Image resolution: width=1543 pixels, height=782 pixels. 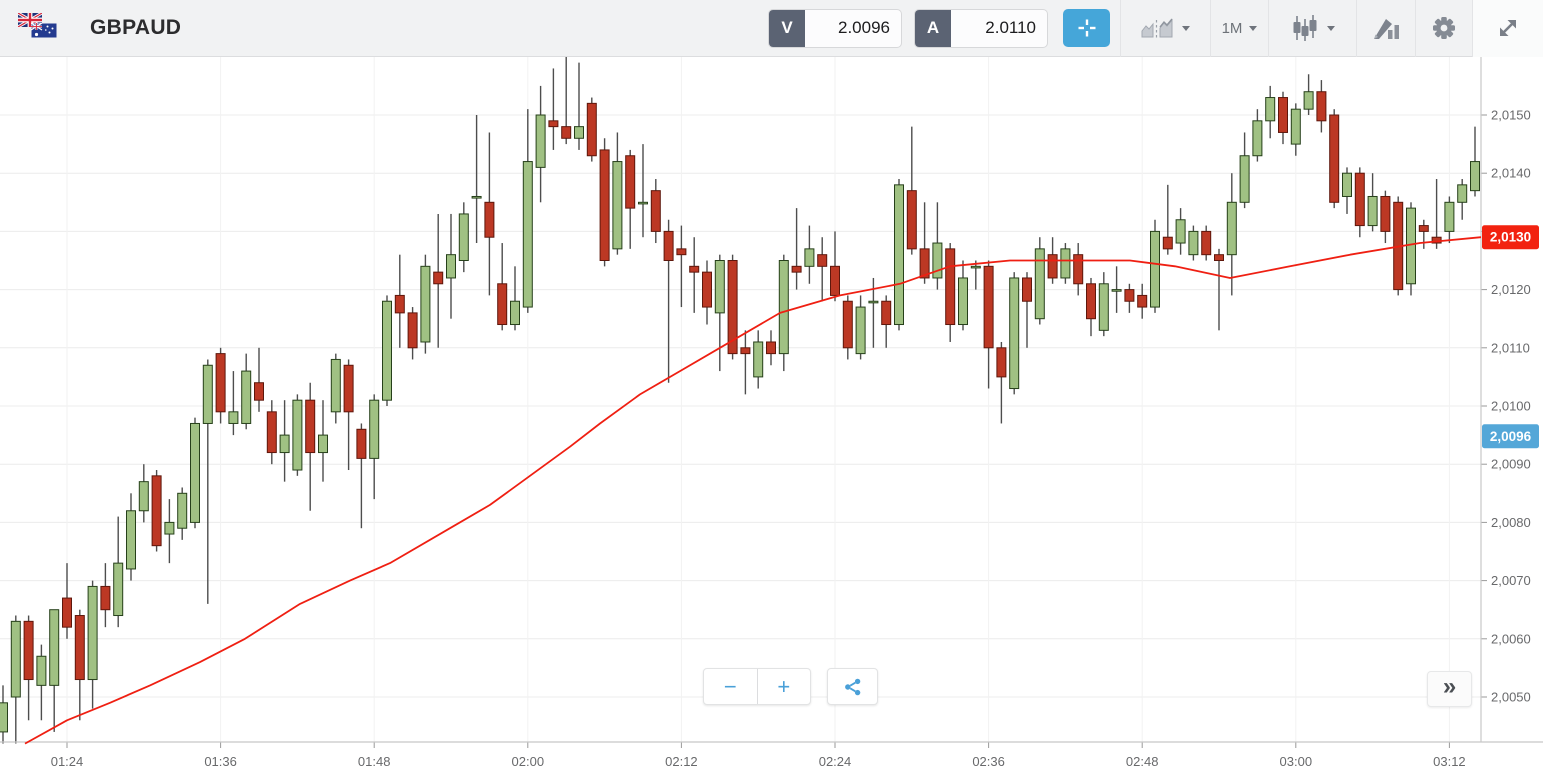 What do you see at coordinates (1511, 173) in the screenshot?
I see `y-axis-label: 2,0140` at bounding box center [1511, 173].